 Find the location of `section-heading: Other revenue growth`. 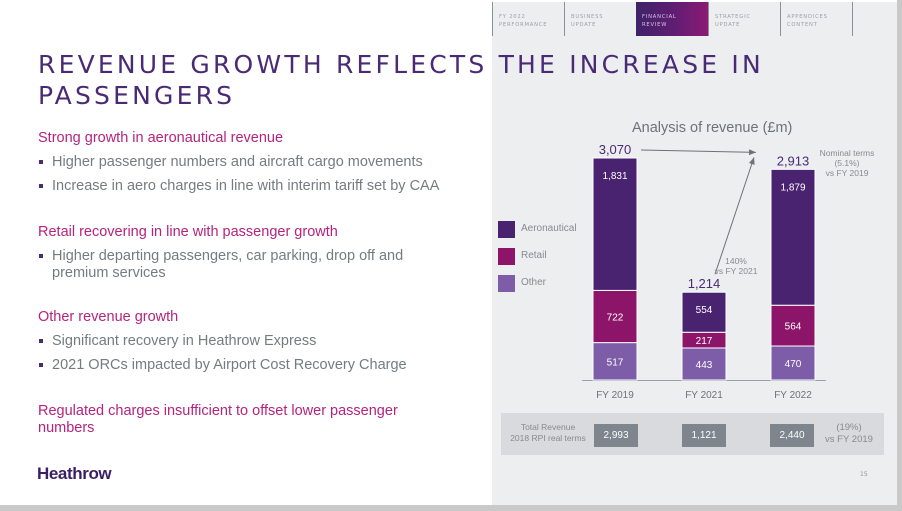

section-heading: Other revenue growth is located at coordinates (108, 317).